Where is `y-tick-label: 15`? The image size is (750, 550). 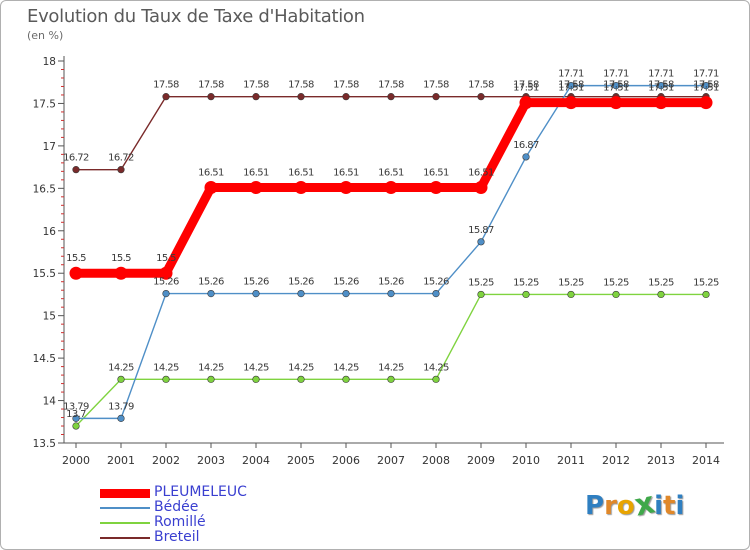 y-tick-label: 15 is located at coordinates (49, 317).